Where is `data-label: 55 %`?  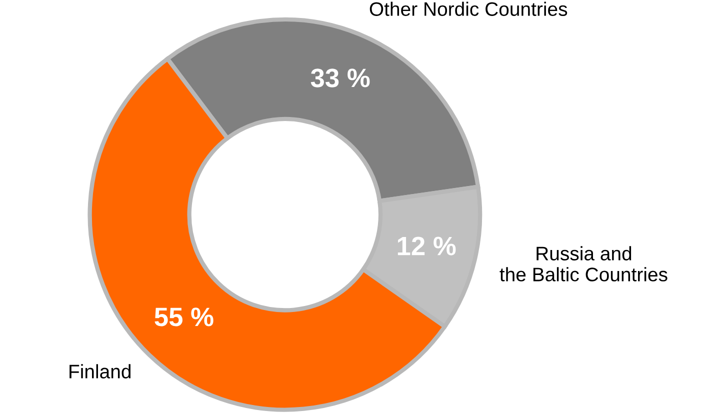 data-label: 55 % is located at coordinates (184, 317).